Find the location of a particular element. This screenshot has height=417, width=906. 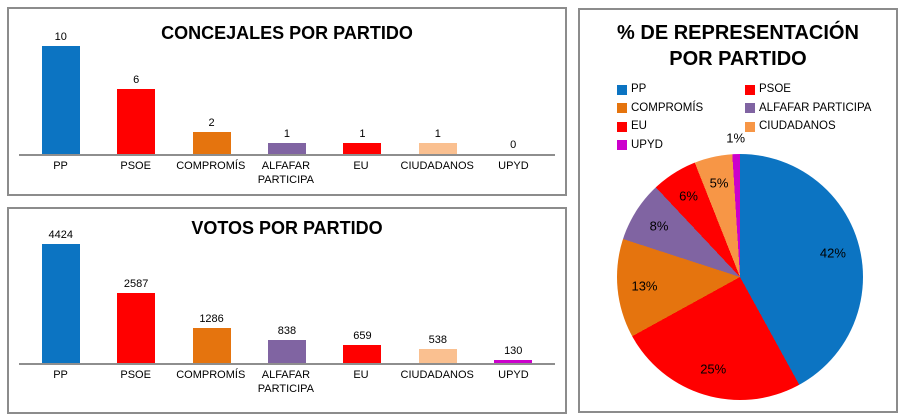

pie-slice-label: 5% is located at coordinates (719, 183).